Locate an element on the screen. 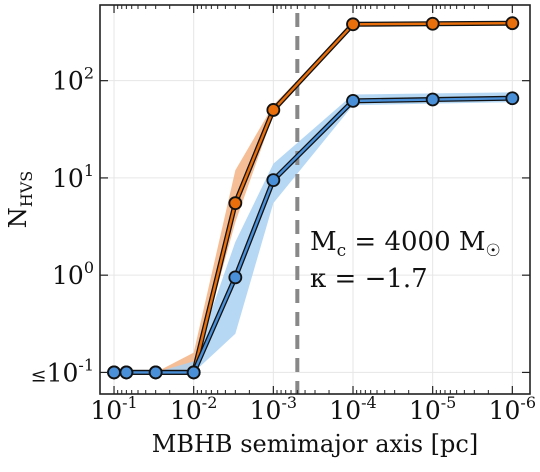  x-tick-labels: 10⁻¹ 10⁻² 10⁻³ 10⁻⁴ 10⁻⁵ 10⁻⁶ is located at coordinates (313, 409).